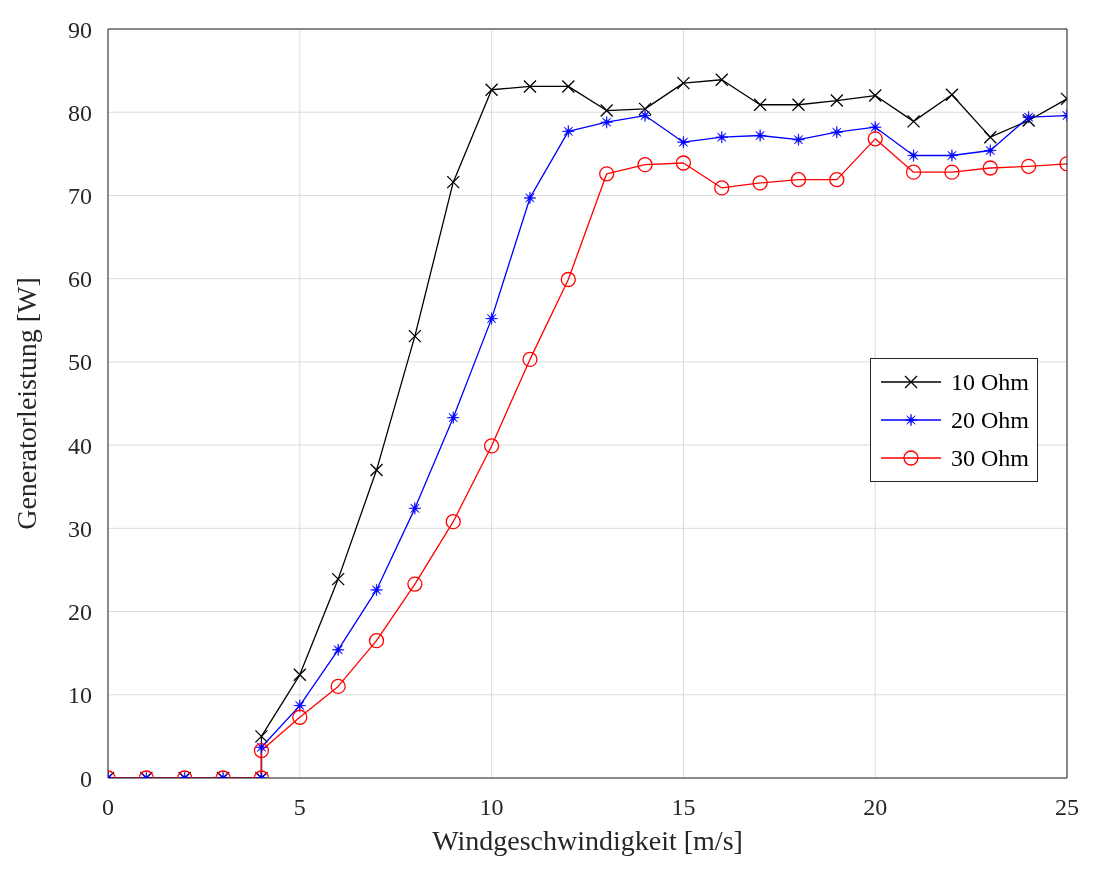 This screenshot has height=885, width=1096. What do you see at coordinates (299, 807) in the screenshot?
I see `x-tick-label: 5` at bounding box center [299, 807].